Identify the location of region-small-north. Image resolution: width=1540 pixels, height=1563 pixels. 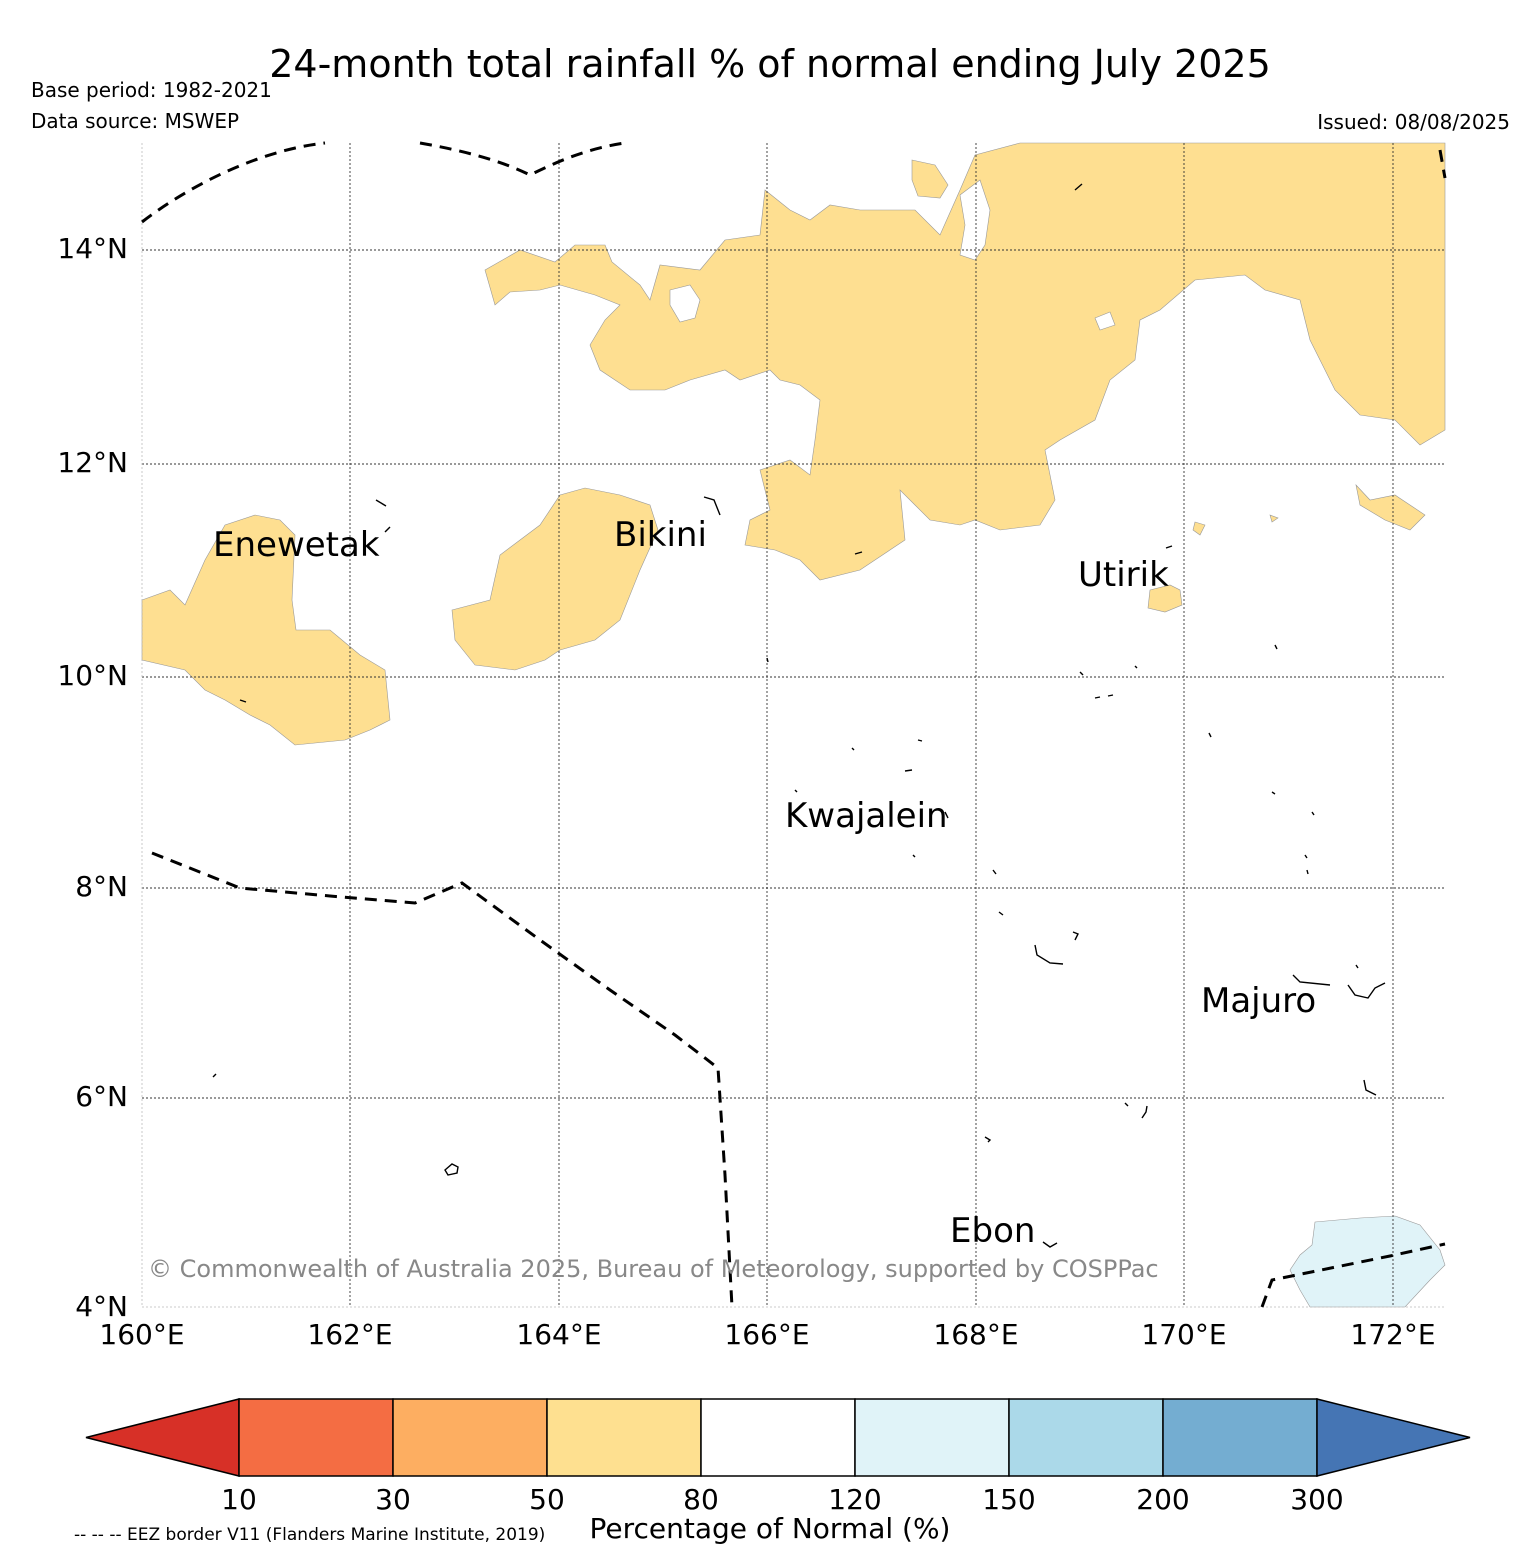
(930, 179).